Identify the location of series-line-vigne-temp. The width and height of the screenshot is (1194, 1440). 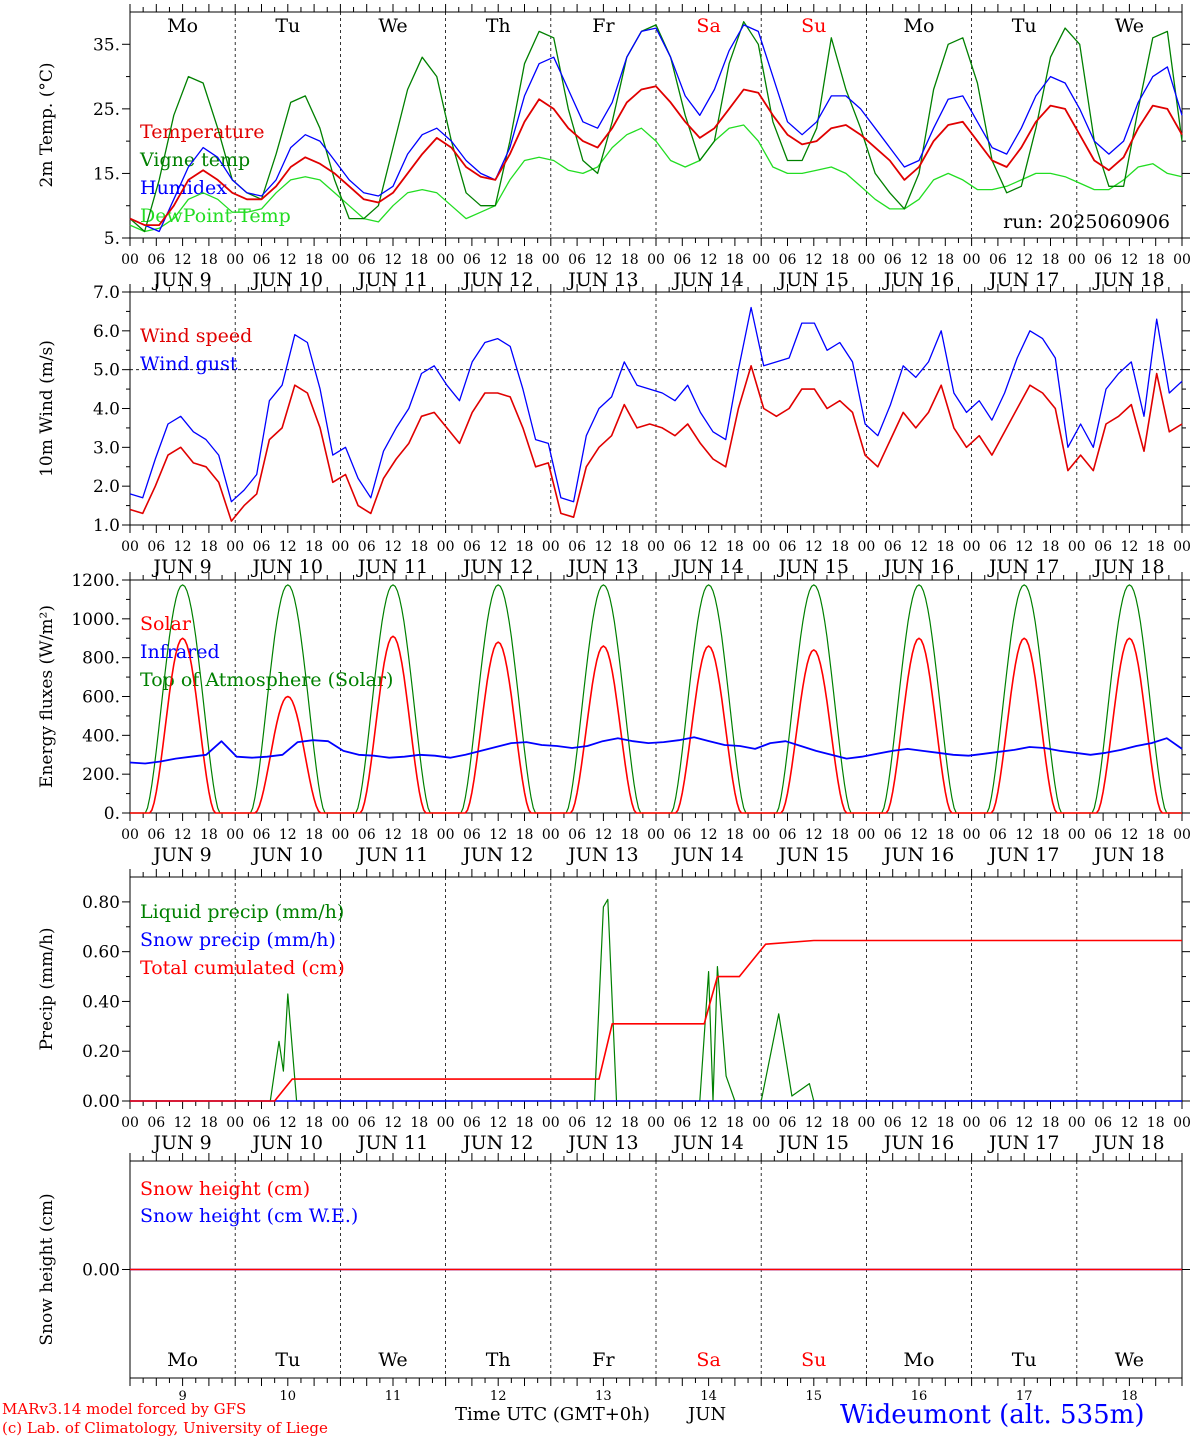
(656, 127).